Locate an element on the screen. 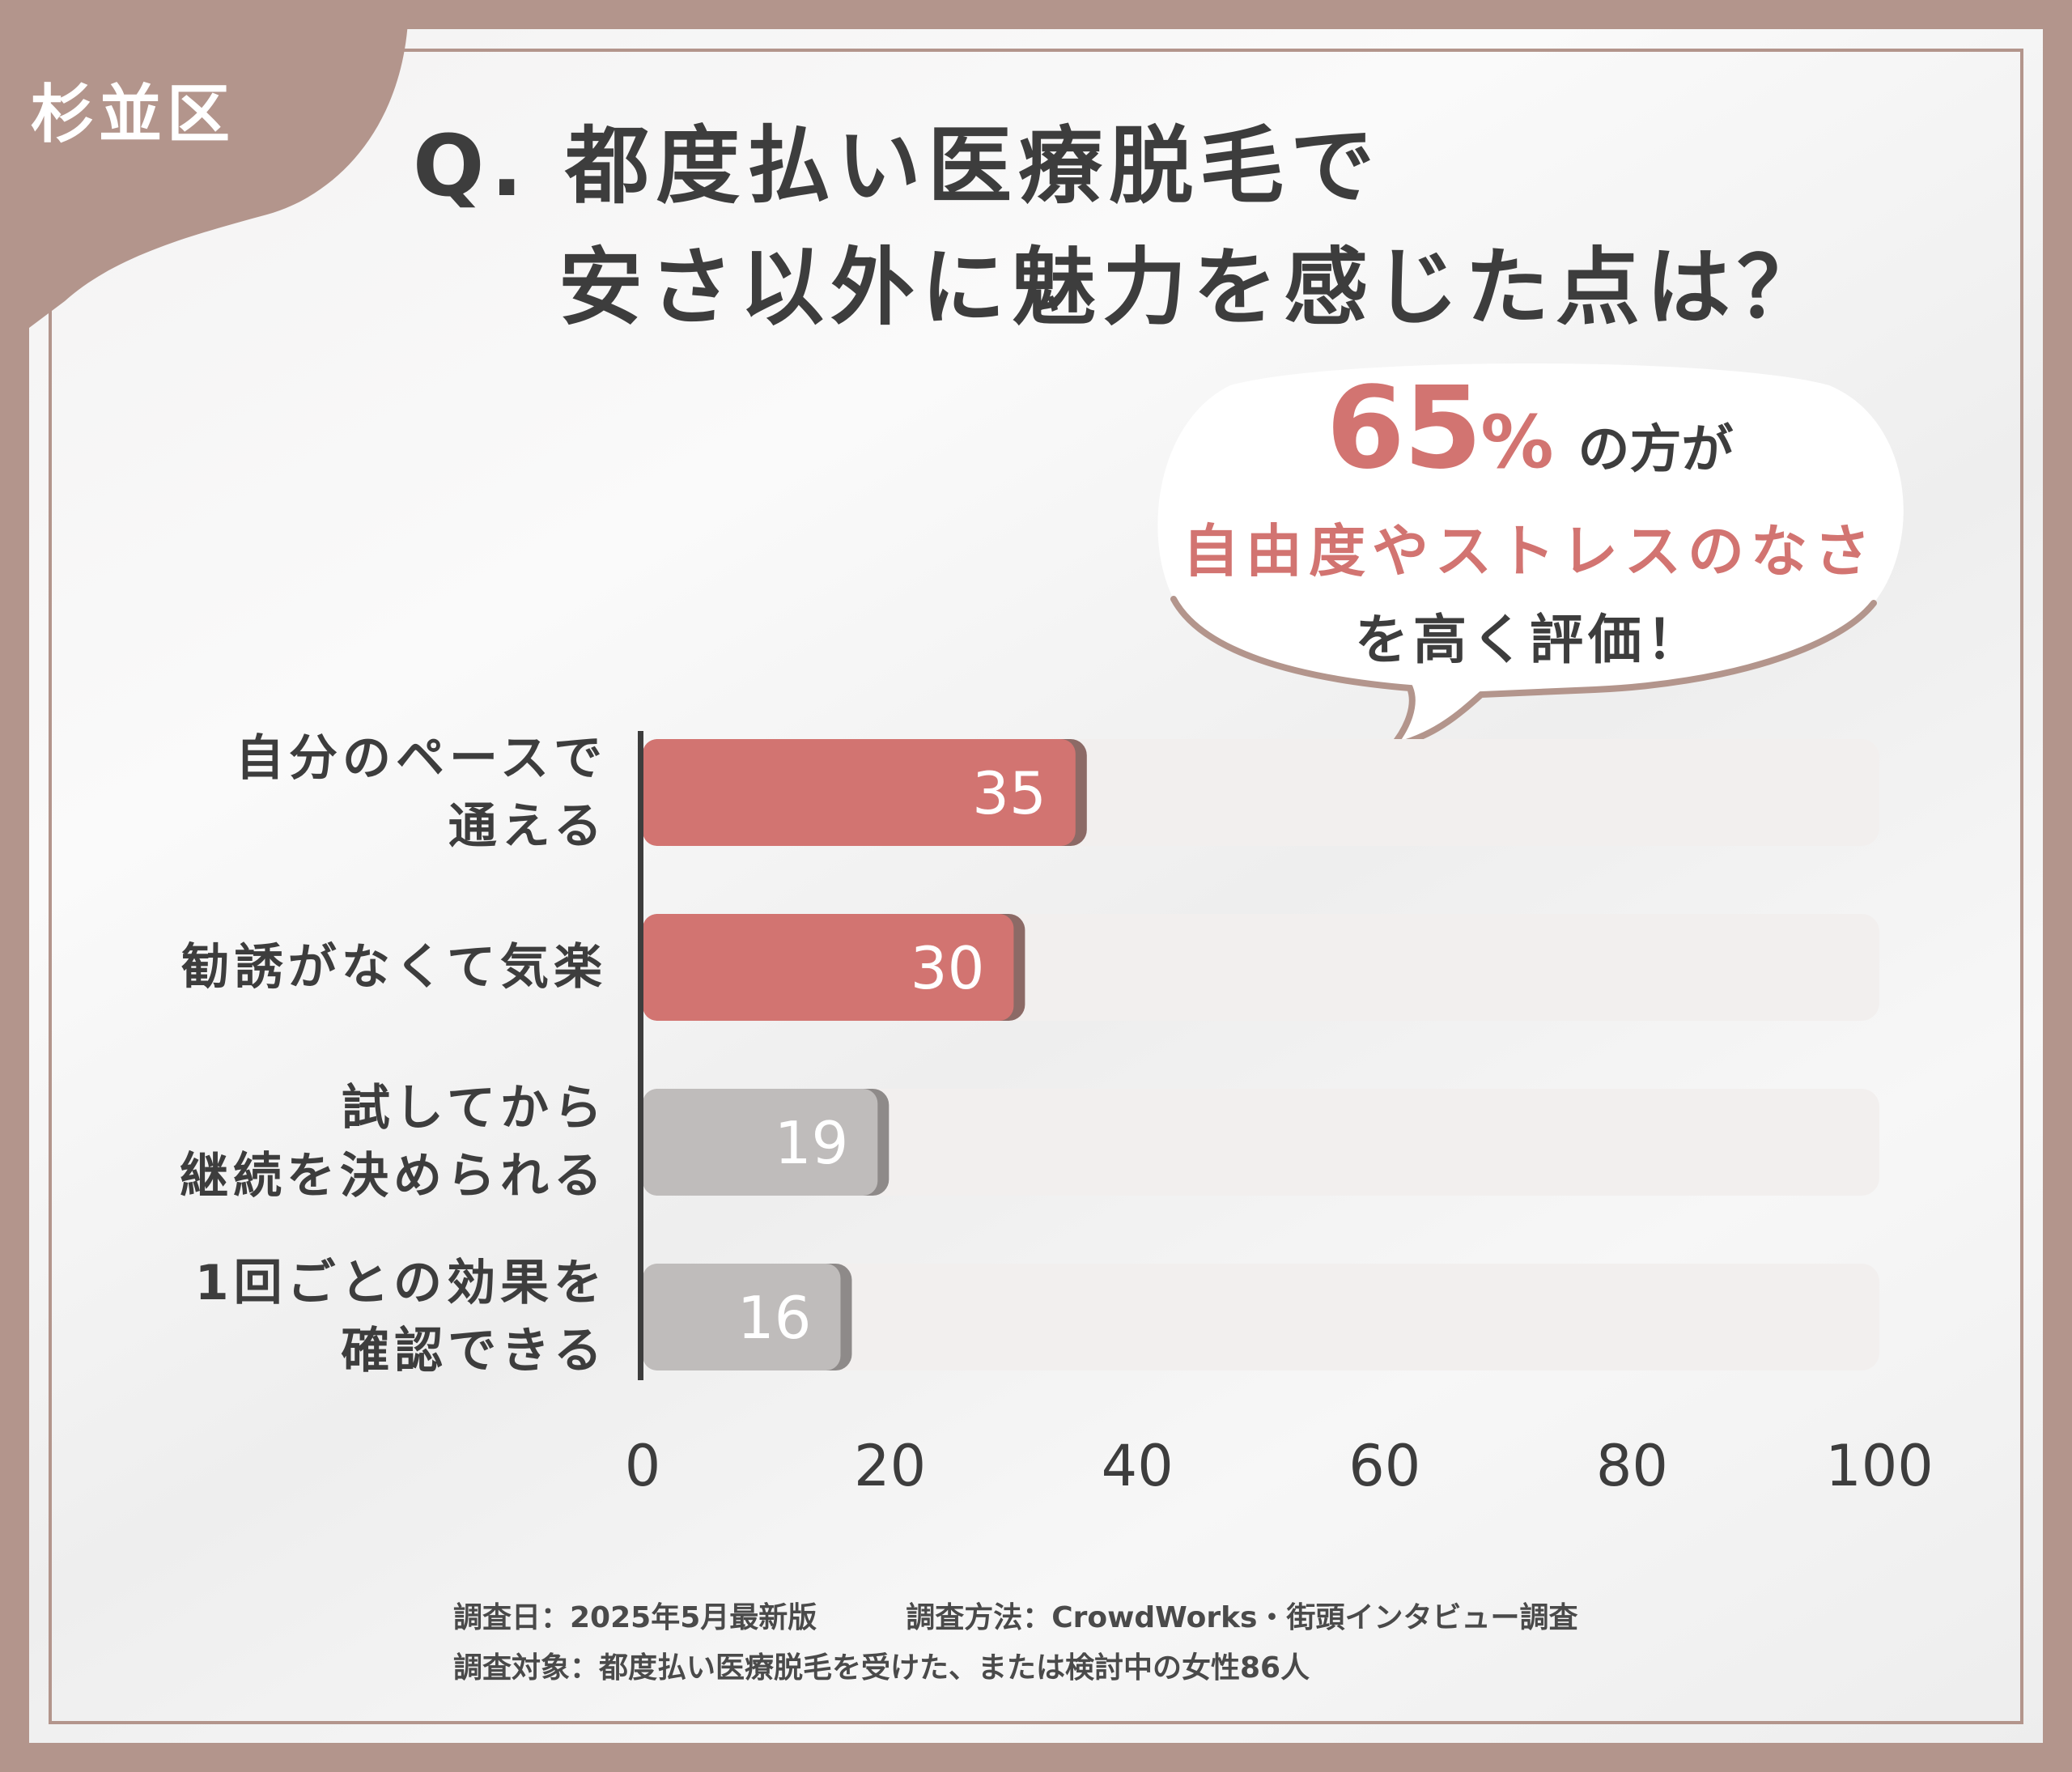 This screenshot has width=2072, height=1772. x-tick-label: 60 is located at coordinates (1384, 1466).